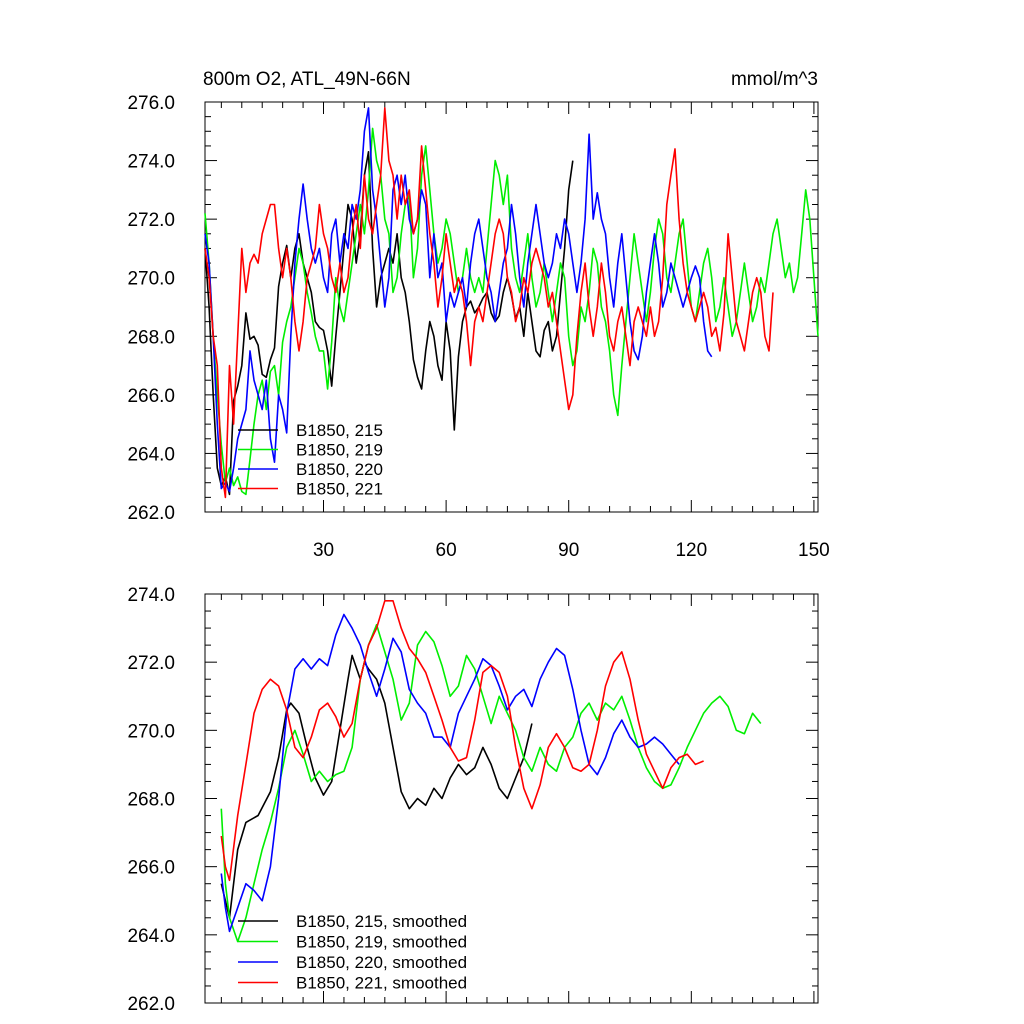 This screenshot has height=1024, width=1024. What do you see at coordinates (691, 550) in the screenshot?
I see `x-tick-label: 120` at bounding box center [691, 550].